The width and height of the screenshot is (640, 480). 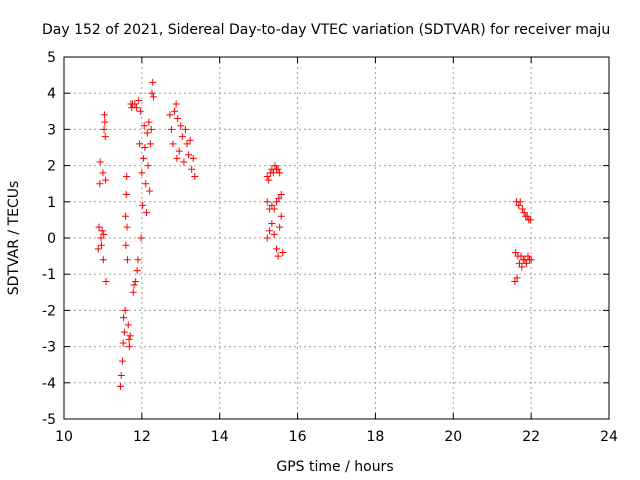 I want to click on y-tick-label: -1, so click(x=49, y=275).